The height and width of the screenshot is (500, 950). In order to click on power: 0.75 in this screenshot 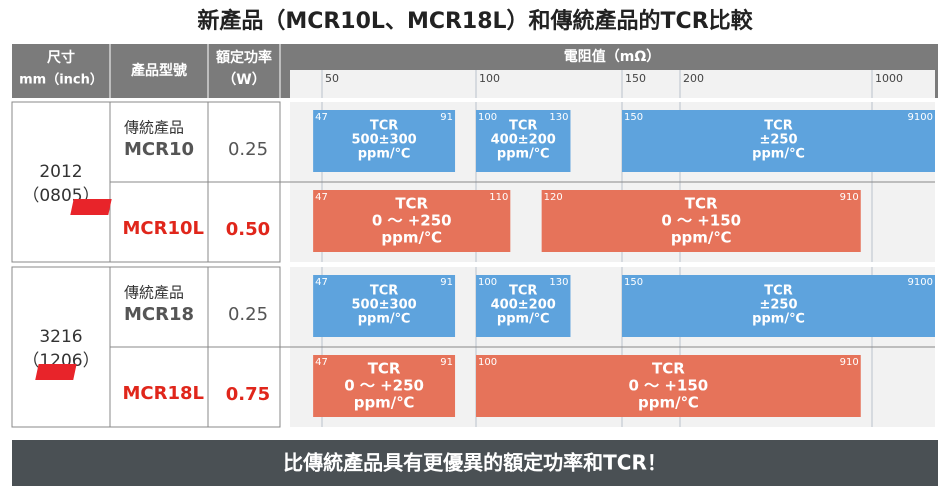, I will do `click(248, 394)`.